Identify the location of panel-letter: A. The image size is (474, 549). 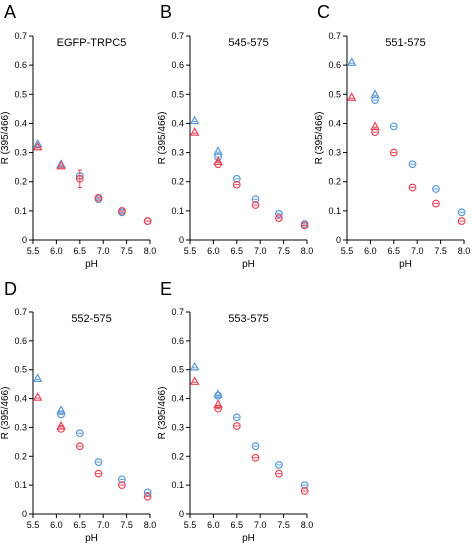
(10, 12).